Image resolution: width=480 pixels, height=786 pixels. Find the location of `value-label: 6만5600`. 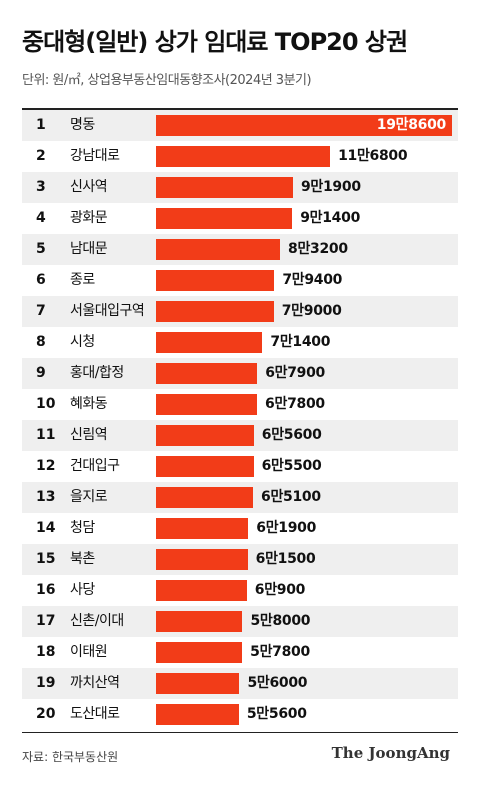

value-label: 6만5600 is located at coordinates (291, 435).